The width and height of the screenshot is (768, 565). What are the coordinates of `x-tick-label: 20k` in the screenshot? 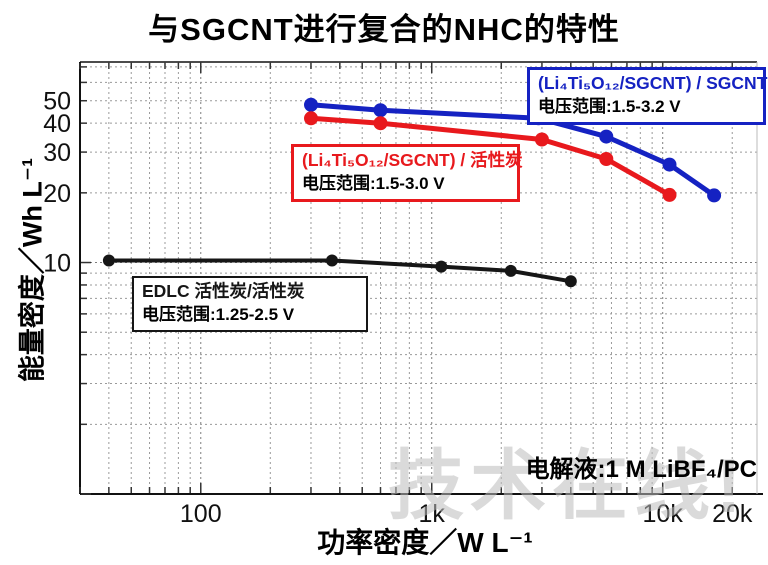 It's located at (732, 514).